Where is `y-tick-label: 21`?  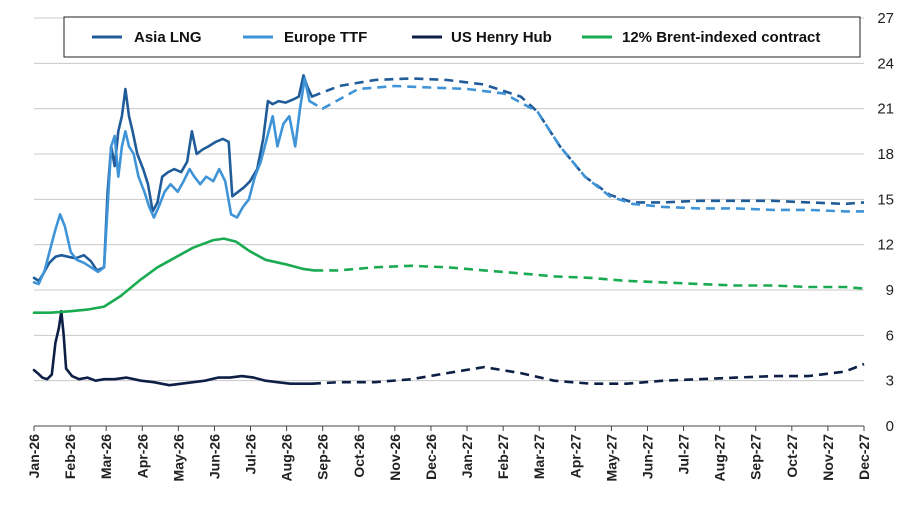 y-tick-label: 21 is located at coordinates (885, 109).